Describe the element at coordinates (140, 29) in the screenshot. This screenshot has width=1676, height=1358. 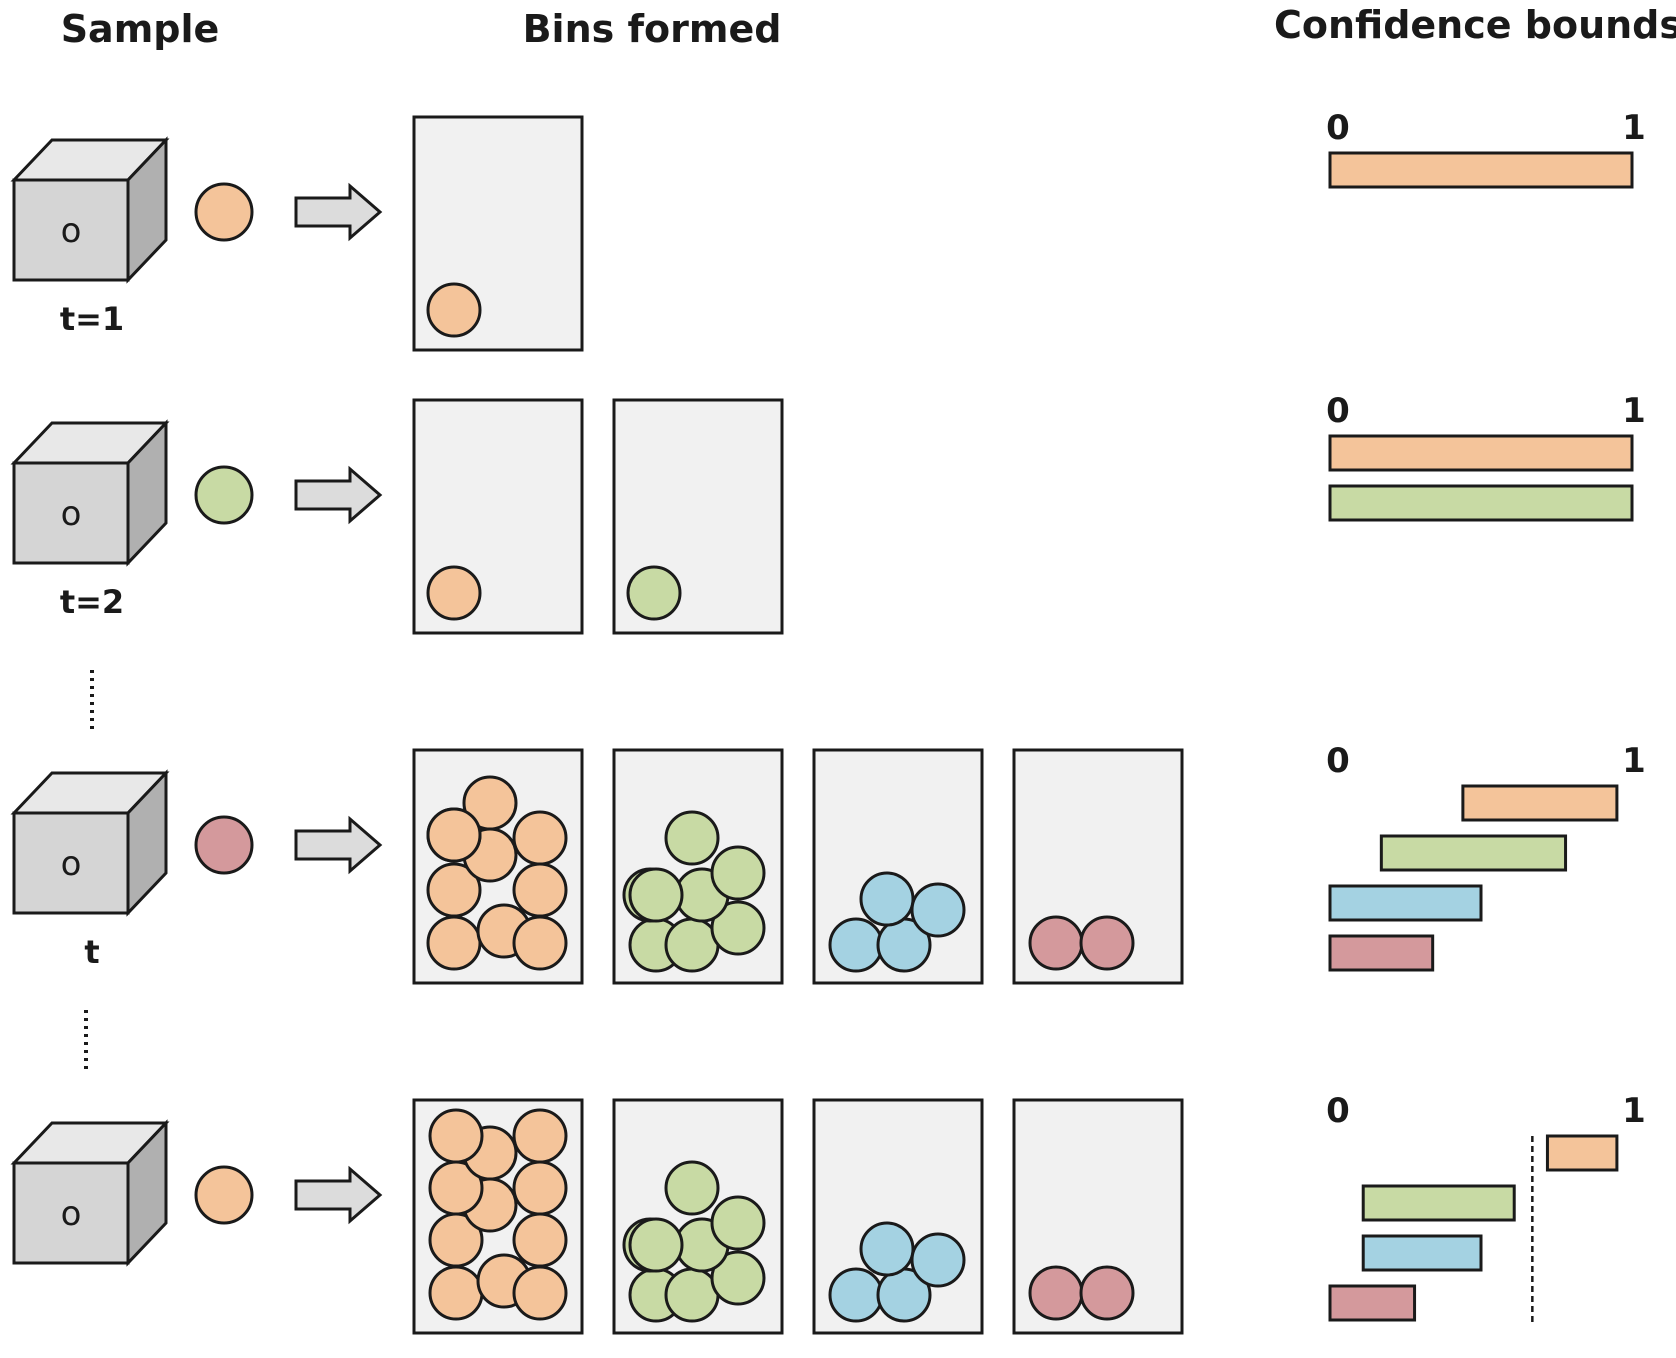
I see `header-sample: Sample` at that location.